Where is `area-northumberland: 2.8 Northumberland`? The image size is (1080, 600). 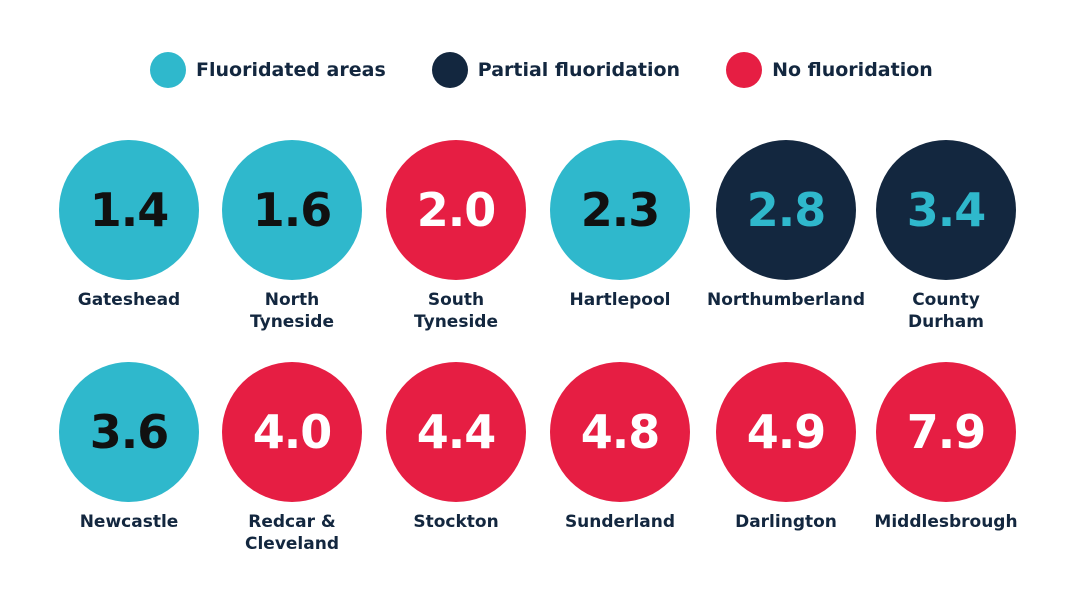
area-northumberland: 2.8 Northumberland is located at coordinates (786, 225).